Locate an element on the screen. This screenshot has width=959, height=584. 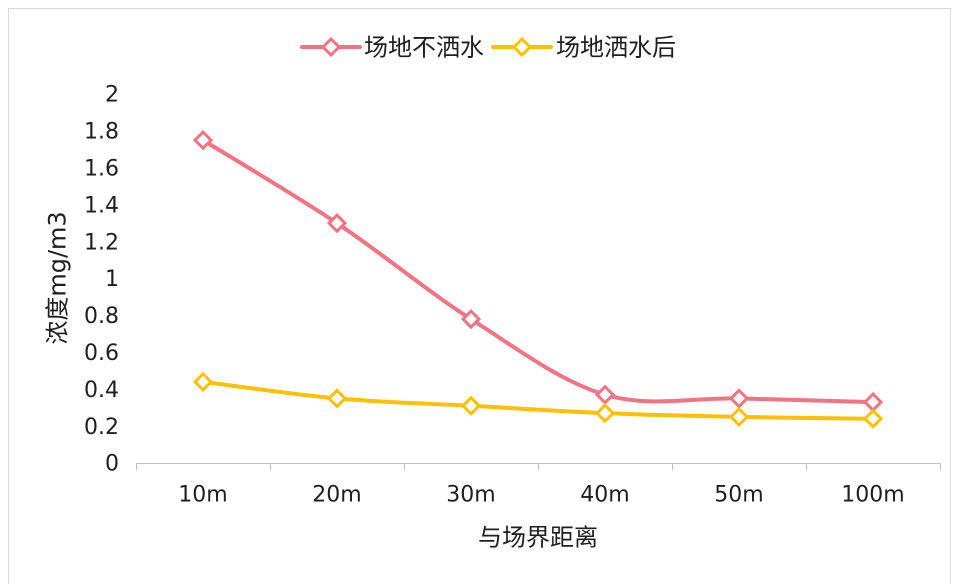
legend-item-series-1: 场地不洒水 is located at coordinates (392, 47).